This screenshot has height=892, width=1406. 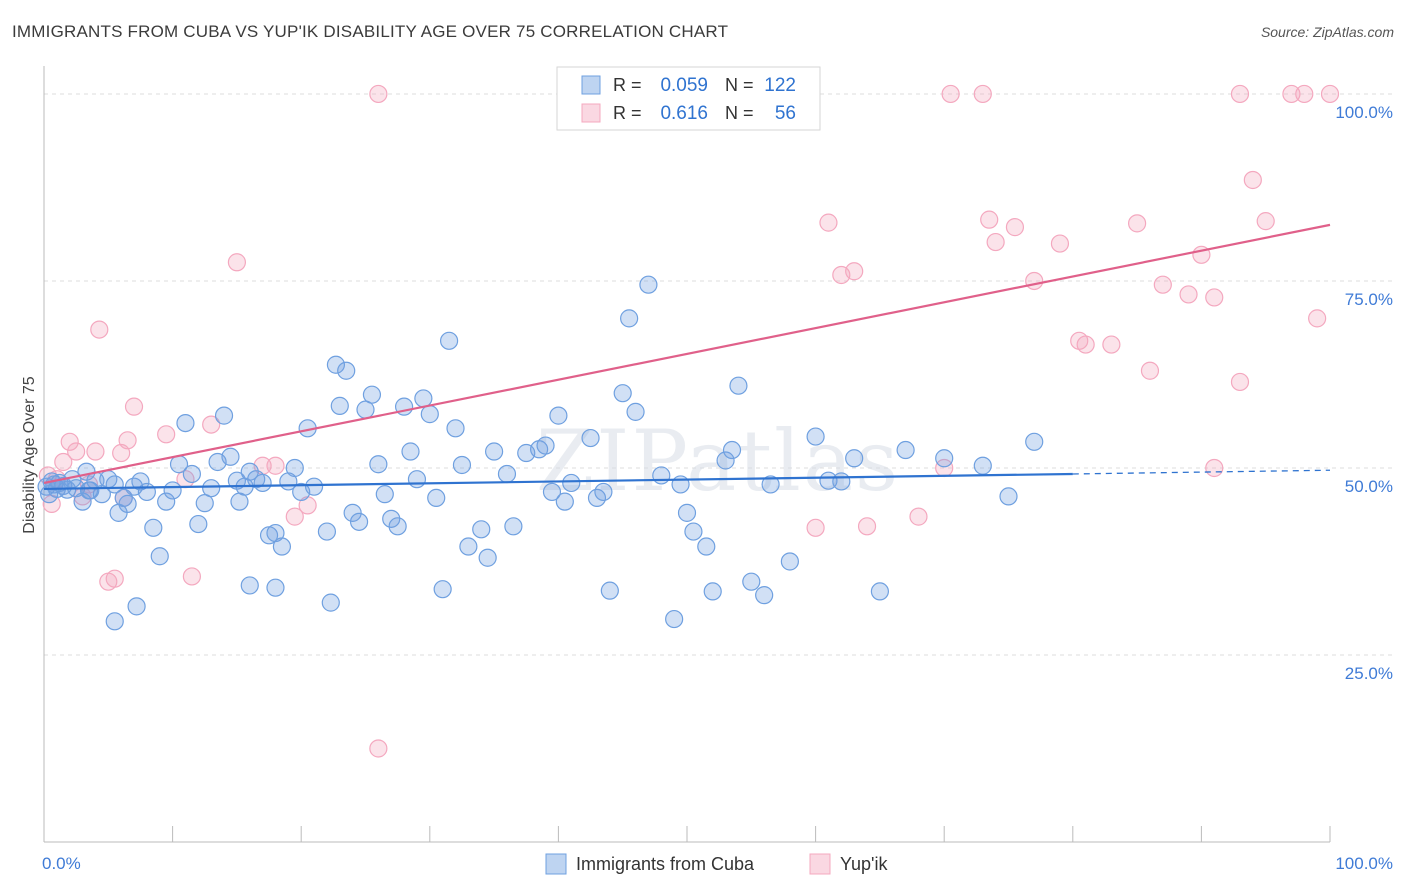 What do you see at coordinates (61, 863) in the screenshot?
I see `x-tick-label: 0.0%` at bounding box center [61, 863].